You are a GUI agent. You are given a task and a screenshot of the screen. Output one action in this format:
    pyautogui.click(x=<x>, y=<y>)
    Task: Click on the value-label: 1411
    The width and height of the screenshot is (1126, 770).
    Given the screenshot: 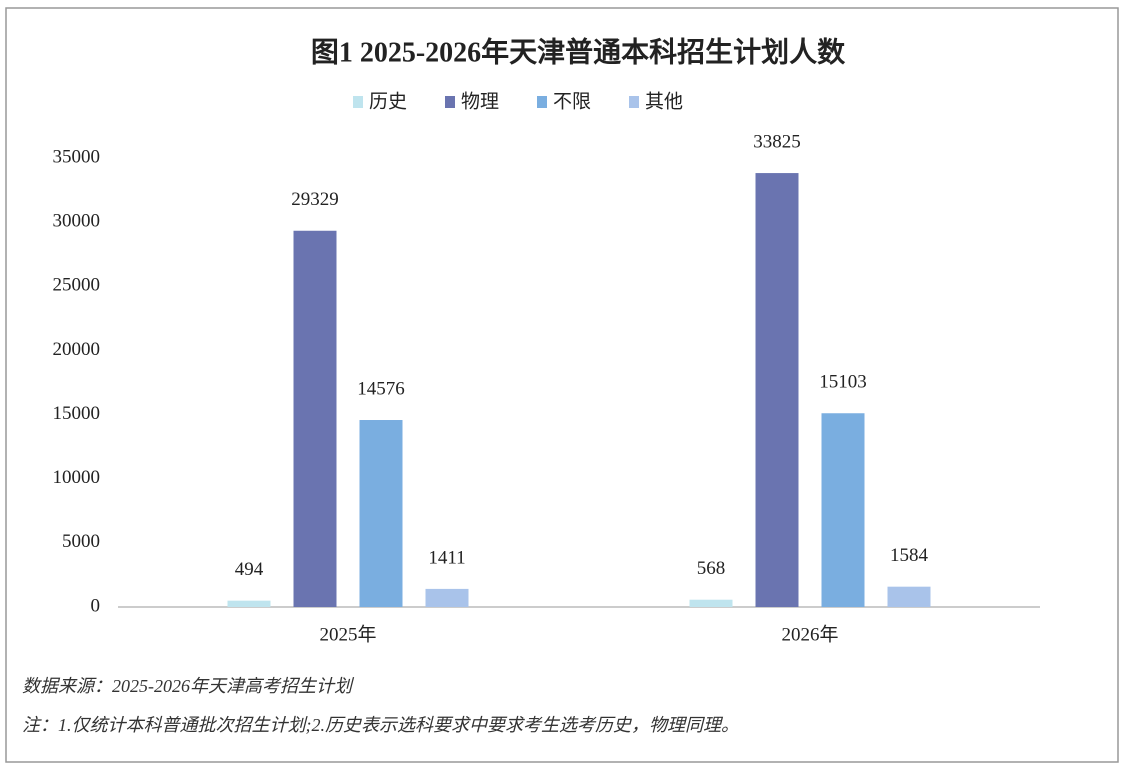 What is the action you would take?
    pyautogui.click(x=446, y=557)
    